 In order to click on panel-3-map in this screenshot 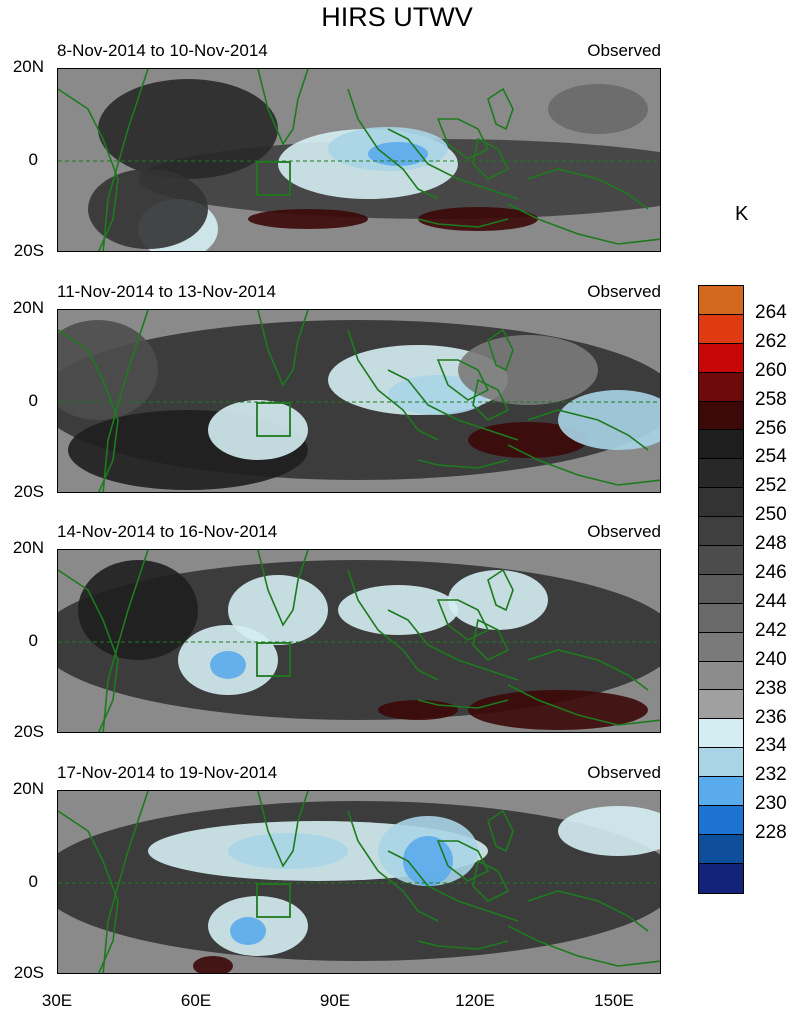, I will do `click(359, 641)`.